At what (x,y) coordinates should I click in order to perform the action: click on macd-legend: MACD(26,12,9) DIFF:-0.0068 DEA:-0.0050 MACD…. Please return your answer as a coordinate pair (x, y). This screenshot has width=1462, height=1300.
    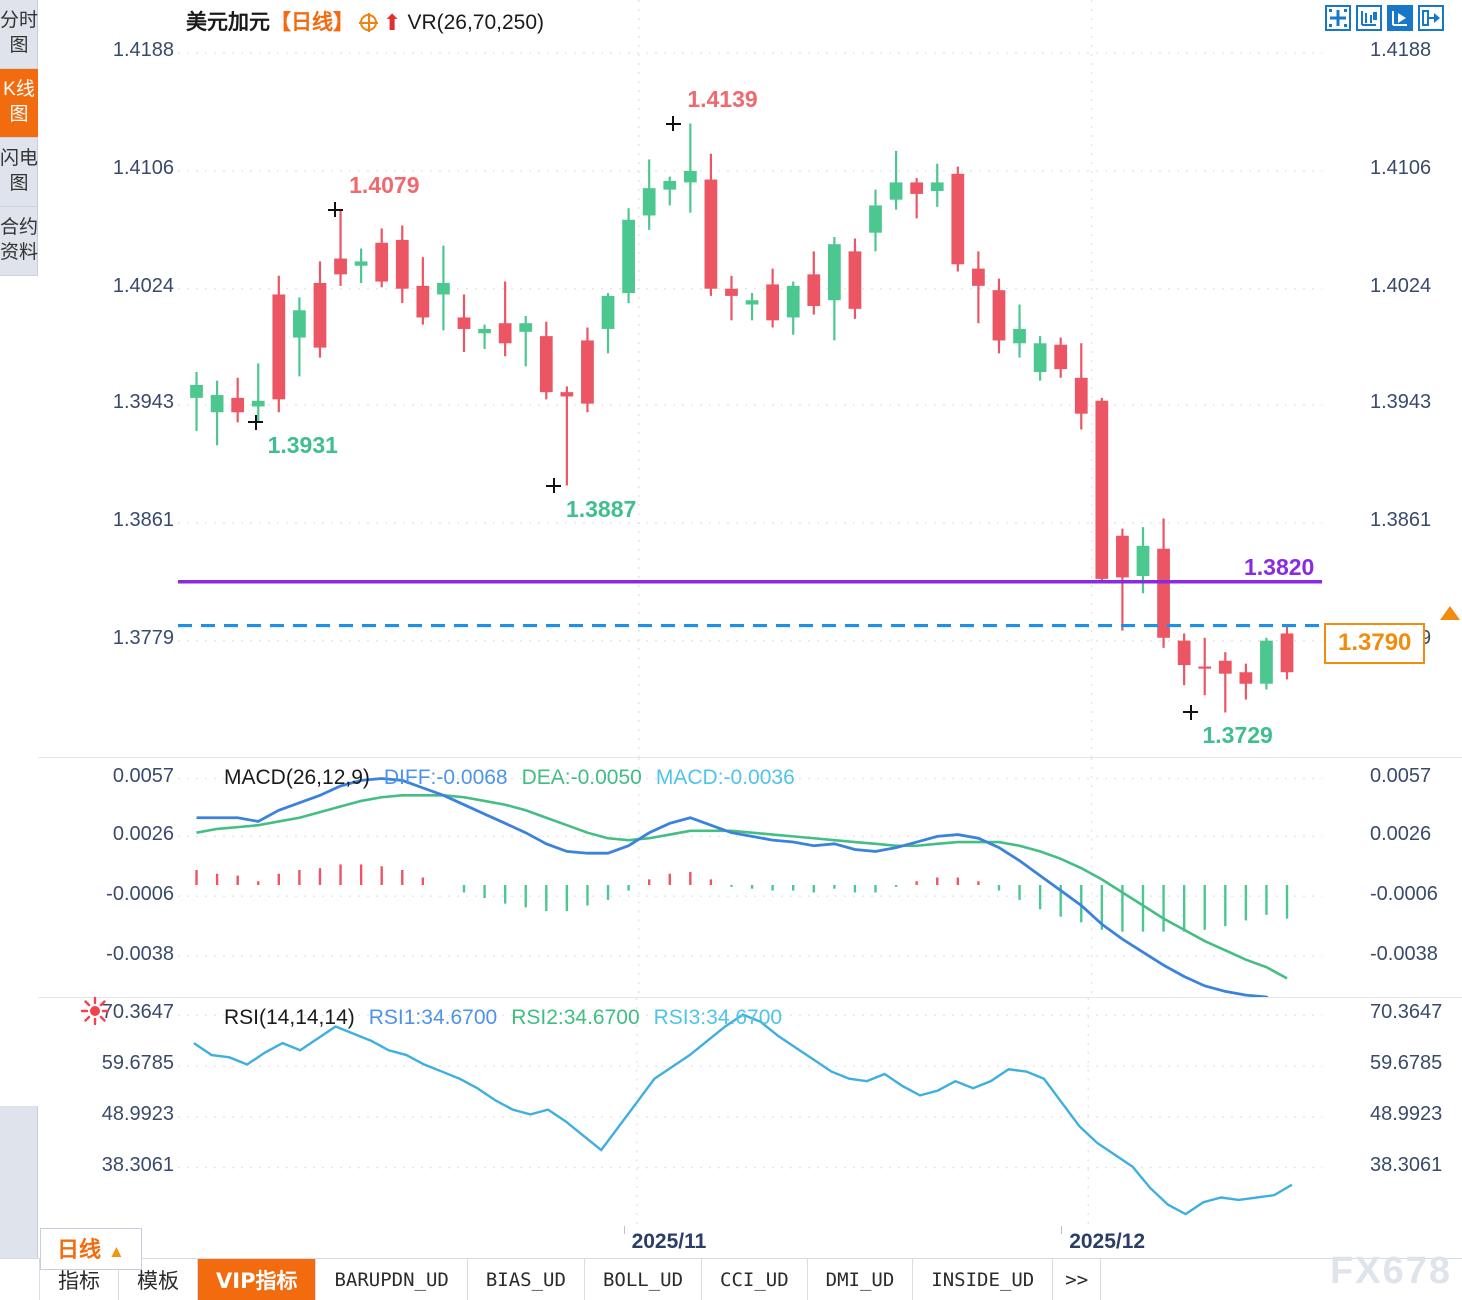
    Looking at the image, I should click on (509, 778).